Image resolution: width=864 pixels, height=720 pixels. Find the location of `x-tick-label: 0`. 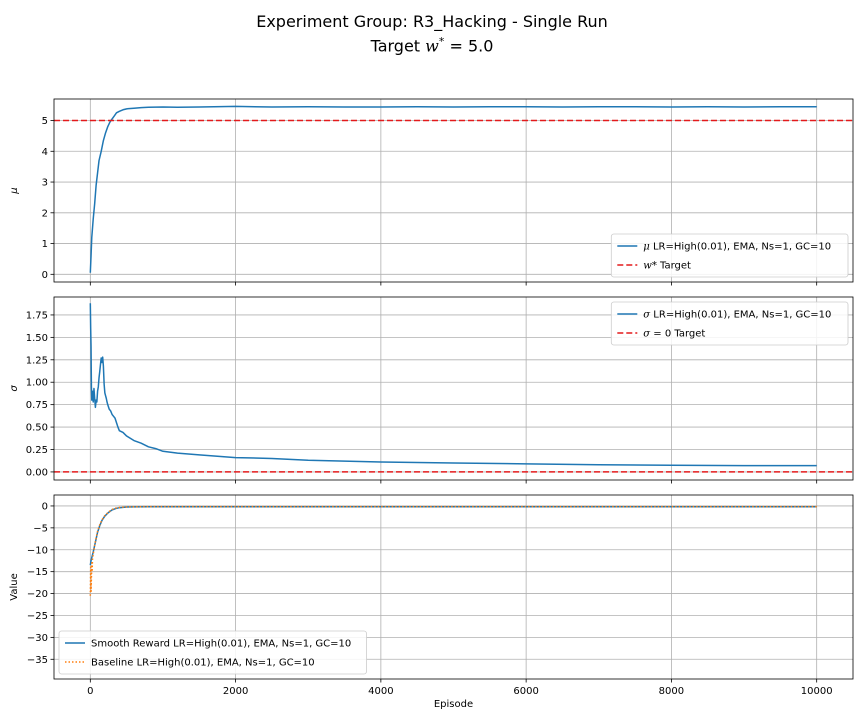

x-tick-label: 0 is located at coordinates (90, 691).